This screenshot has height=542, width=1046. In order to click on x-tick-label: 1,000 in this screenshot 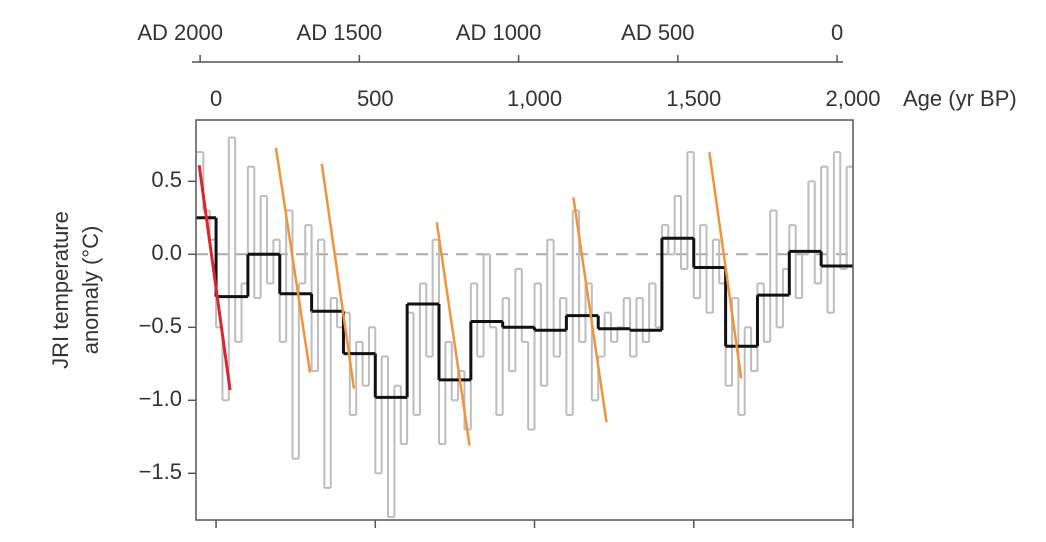, I will do `click(534, 98)`.